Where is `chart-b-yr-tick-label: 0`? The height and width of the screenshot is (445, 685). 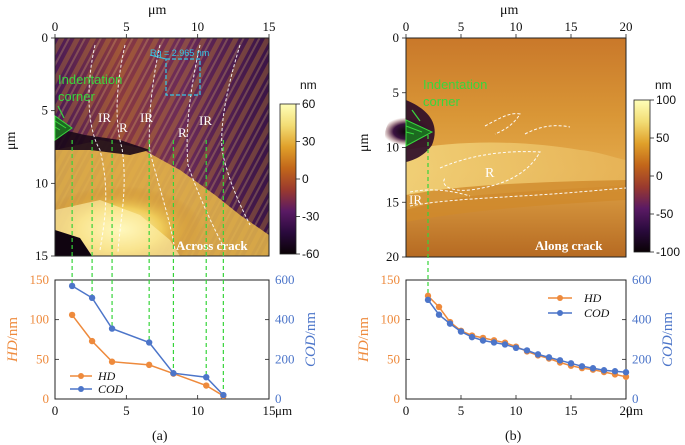 chart-b-yr-tick-label: 0 is located at coordinates (635, 398).